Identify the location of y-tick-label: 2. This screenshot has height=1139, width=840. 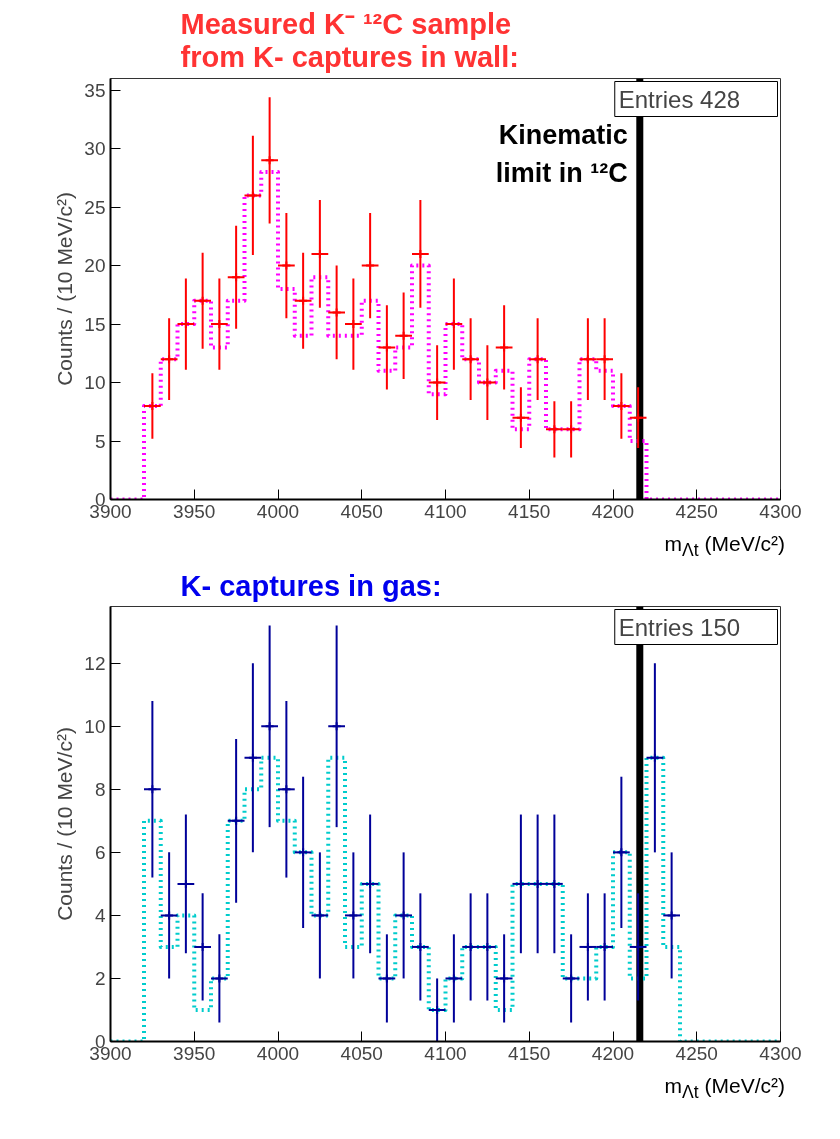
(100, 978).